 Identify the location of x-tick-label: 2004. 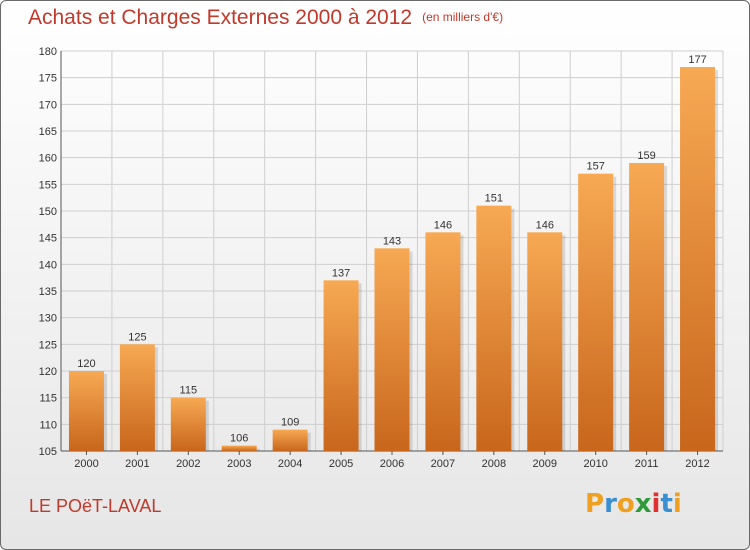
(290, 464).